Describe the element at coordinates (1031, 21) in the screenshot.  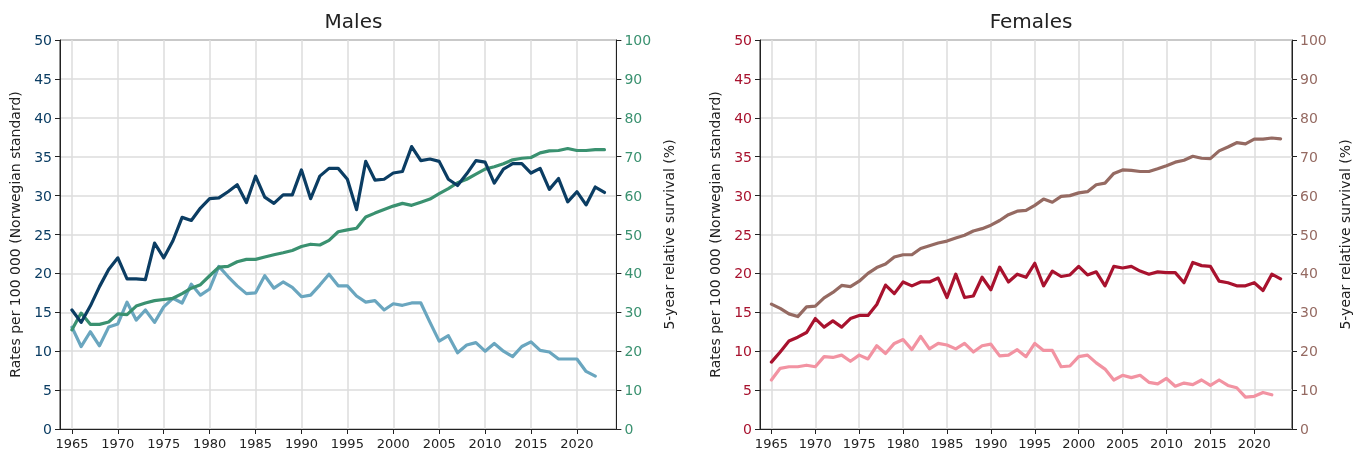
I see `chart-title: Females` at that location.